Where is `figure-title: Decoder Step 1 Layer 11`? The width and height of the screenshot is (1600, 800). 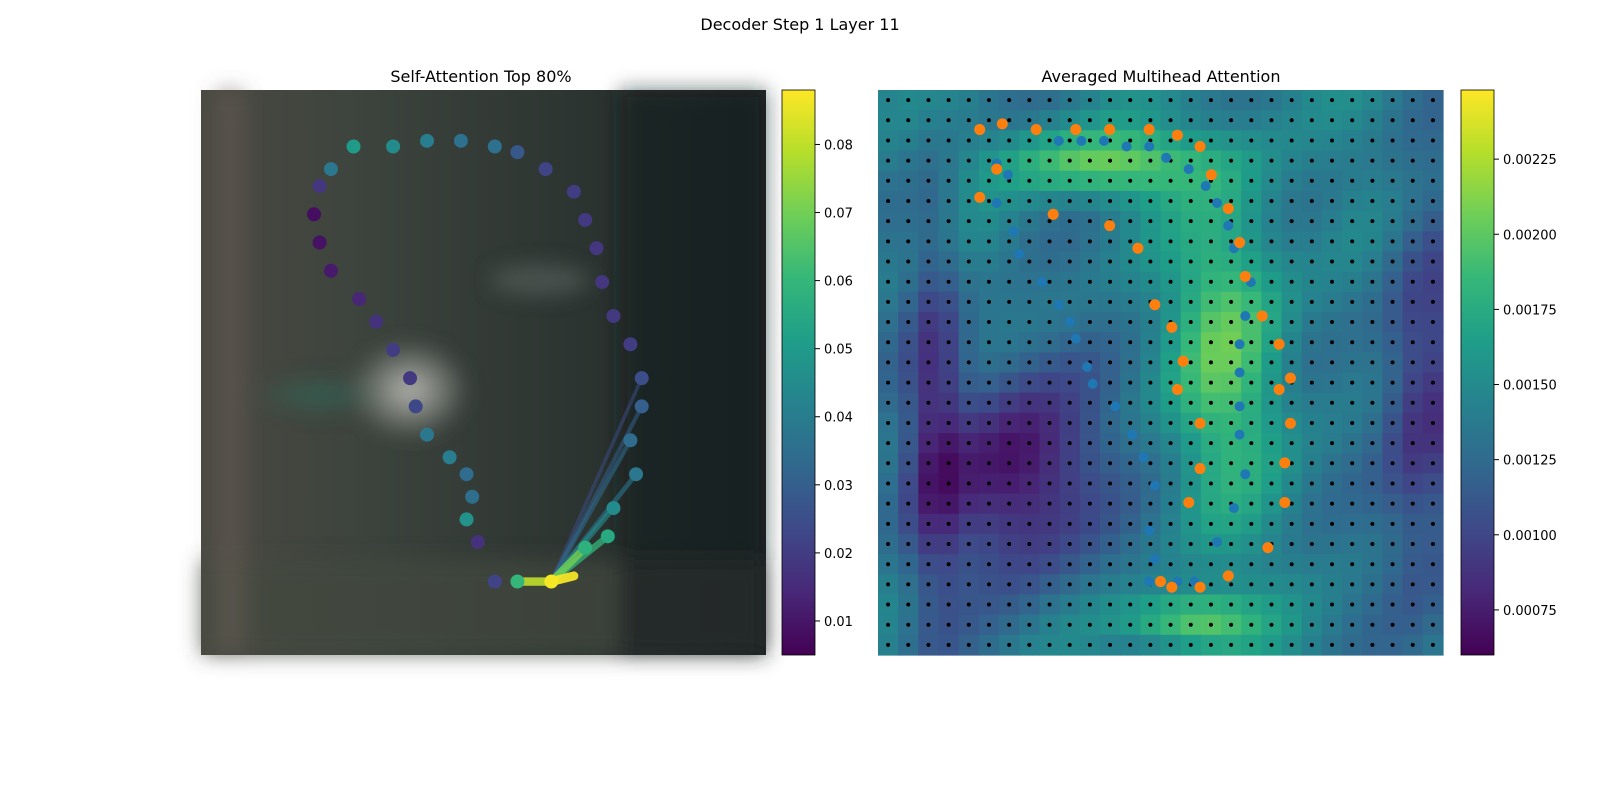
figure-title: Decoder Step 1 Layer 11 is located at coordinates (799, 24).